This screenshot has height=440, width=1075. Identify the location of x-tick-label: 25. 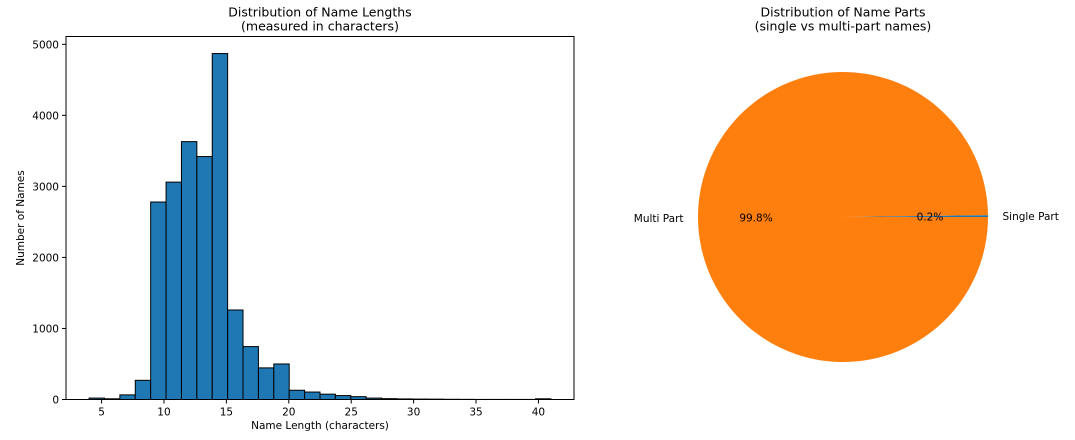
(351, 413).